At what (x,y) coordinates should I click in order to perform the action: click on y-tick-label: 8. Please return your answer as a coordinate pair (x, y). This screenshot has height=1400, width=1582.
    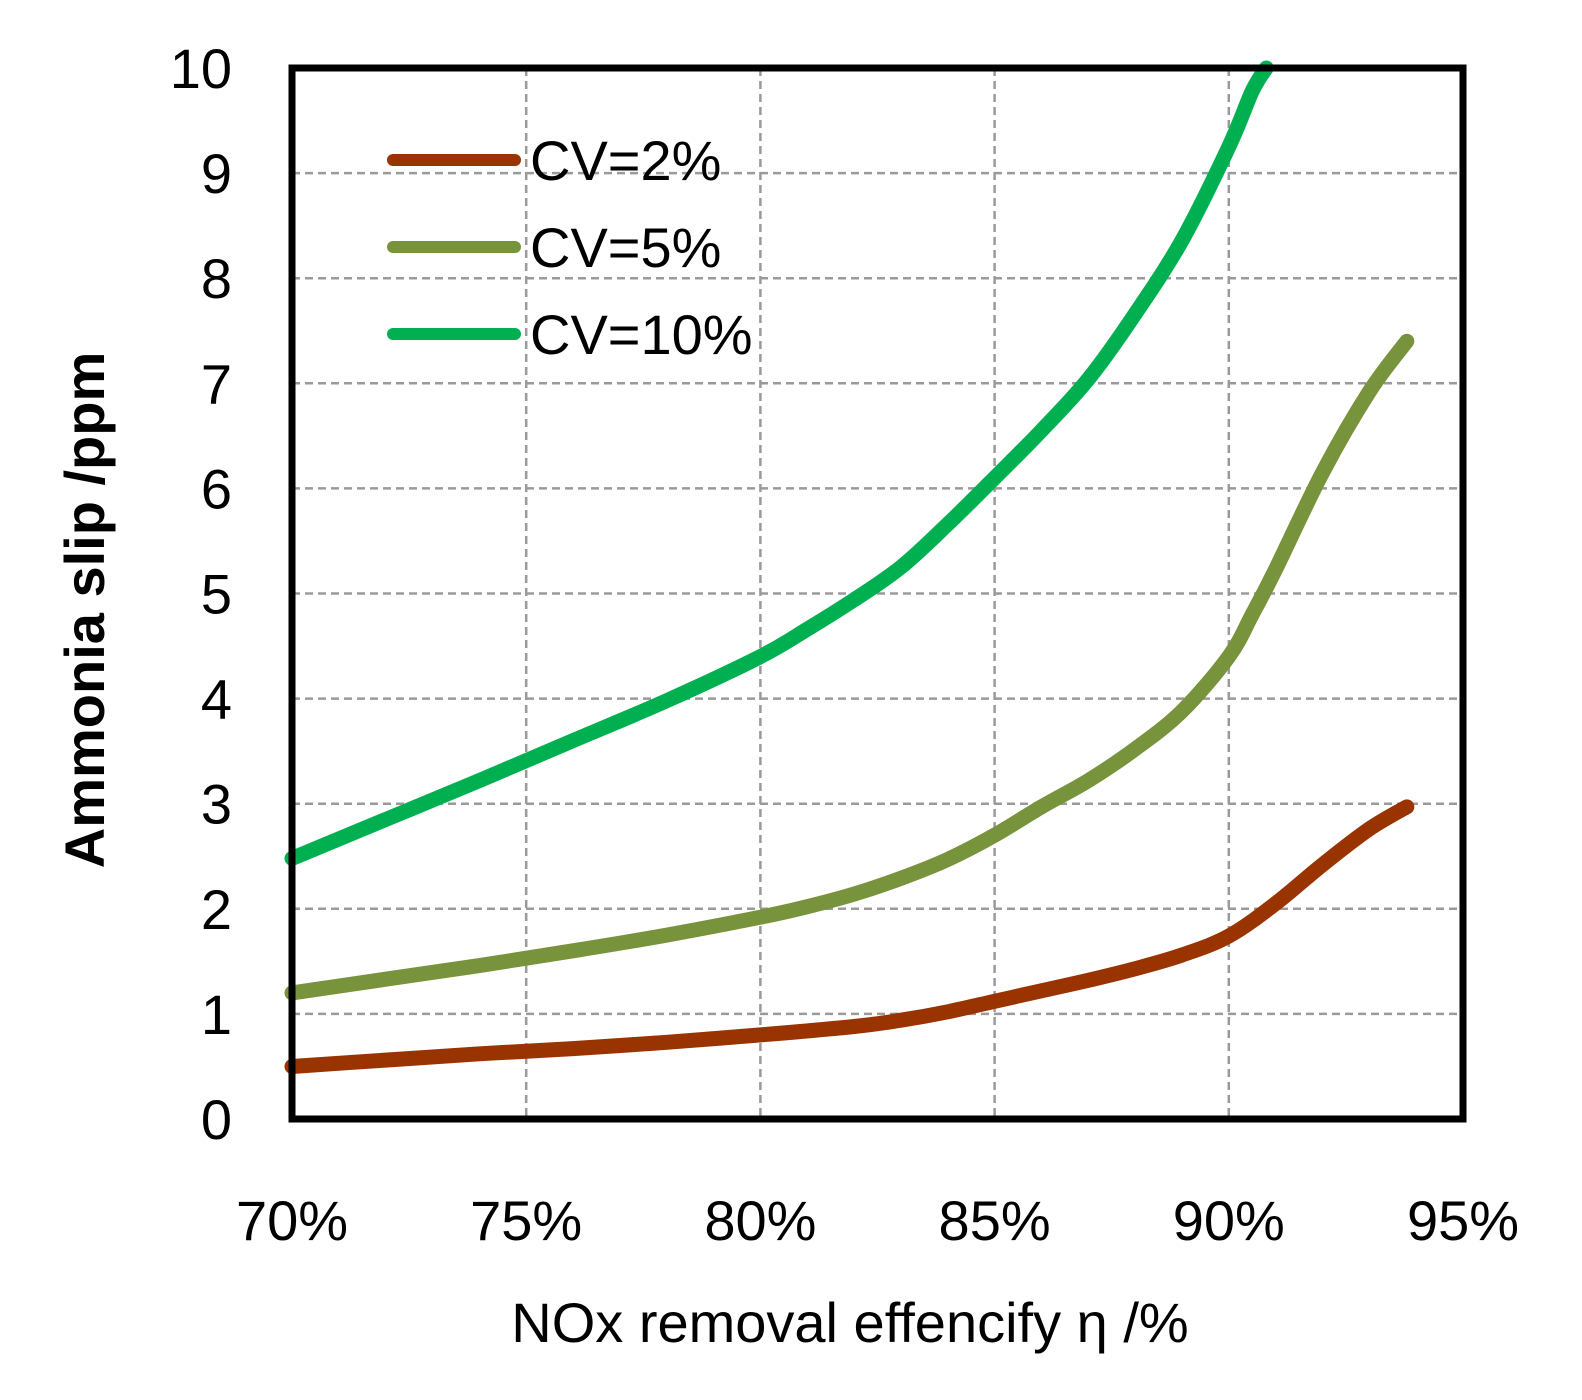
    Looking at the image, I should click on (216, 278).